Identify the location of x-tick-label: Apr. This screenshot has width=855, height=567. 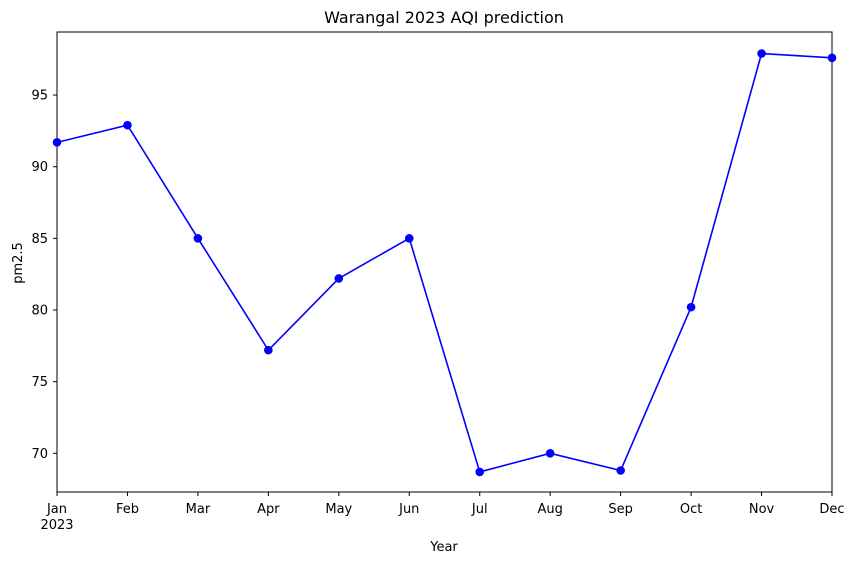
(268, 509).